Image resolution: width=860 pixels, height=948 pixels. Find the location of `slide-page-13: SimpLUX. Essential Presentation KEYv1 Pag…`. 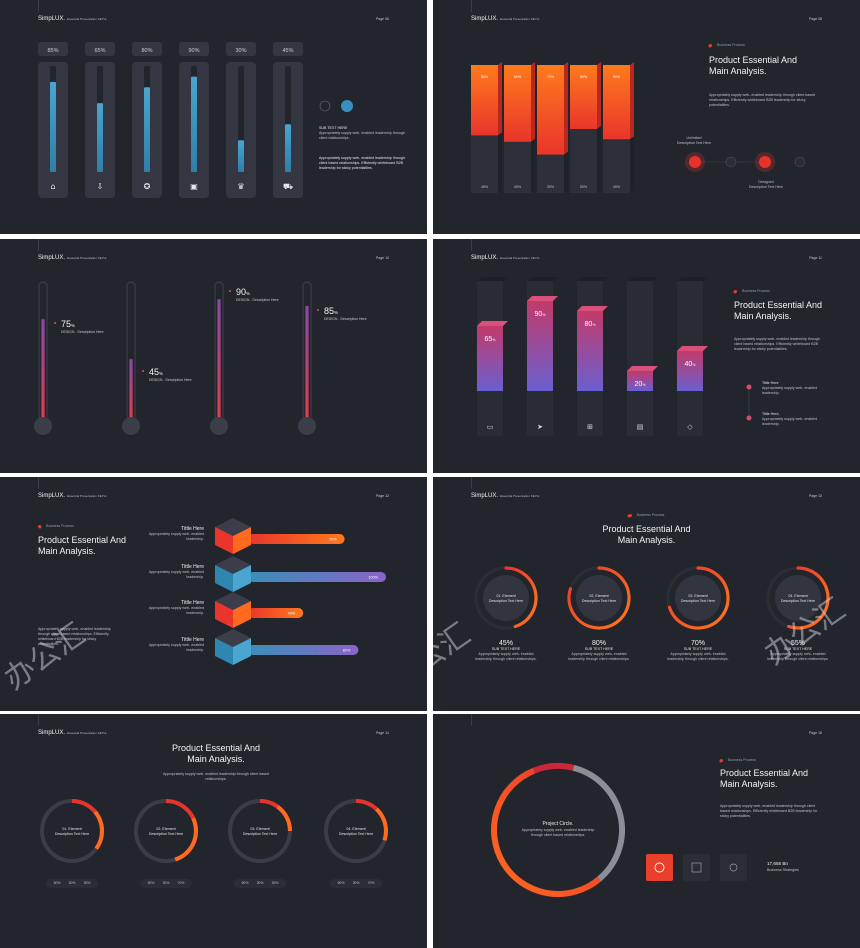

slide-page-13: SimpLUX. Essential Presentation KEYv1 Pag… is located at coordinates (646, 594).